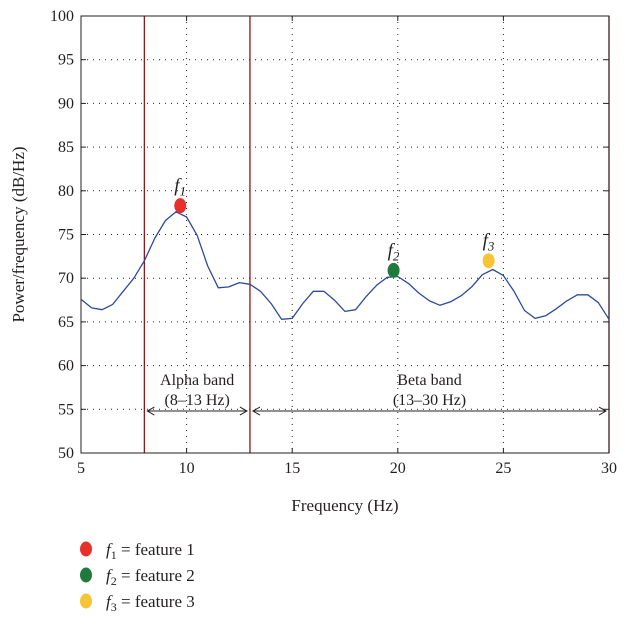  Describe the element at coordinates (18, 234) in the screenshot. I see `y-axis-title: Power/frequency (dB/Hz)` at that location.